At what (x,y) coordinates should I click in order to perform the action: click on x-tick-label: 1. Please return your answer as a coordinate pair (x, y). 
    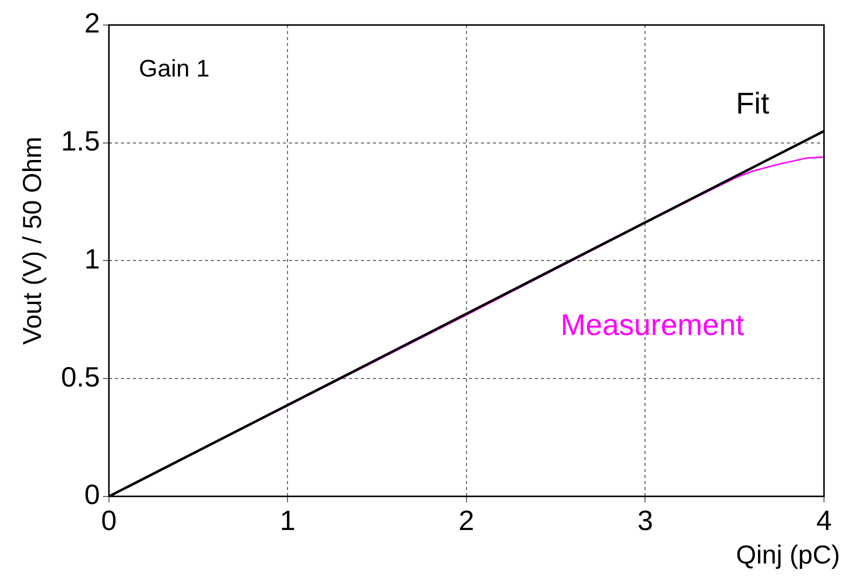
    Looking at the image, I should click on (288, 520).